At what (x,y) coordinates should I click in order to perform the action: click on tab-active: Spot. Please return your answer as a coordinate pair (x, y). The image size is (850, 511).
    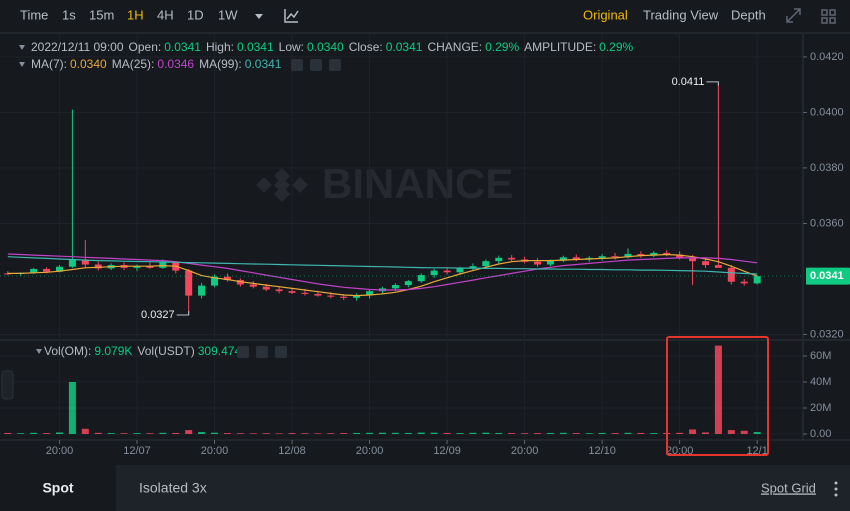
    Looking at the image, I should click on (57, 488).